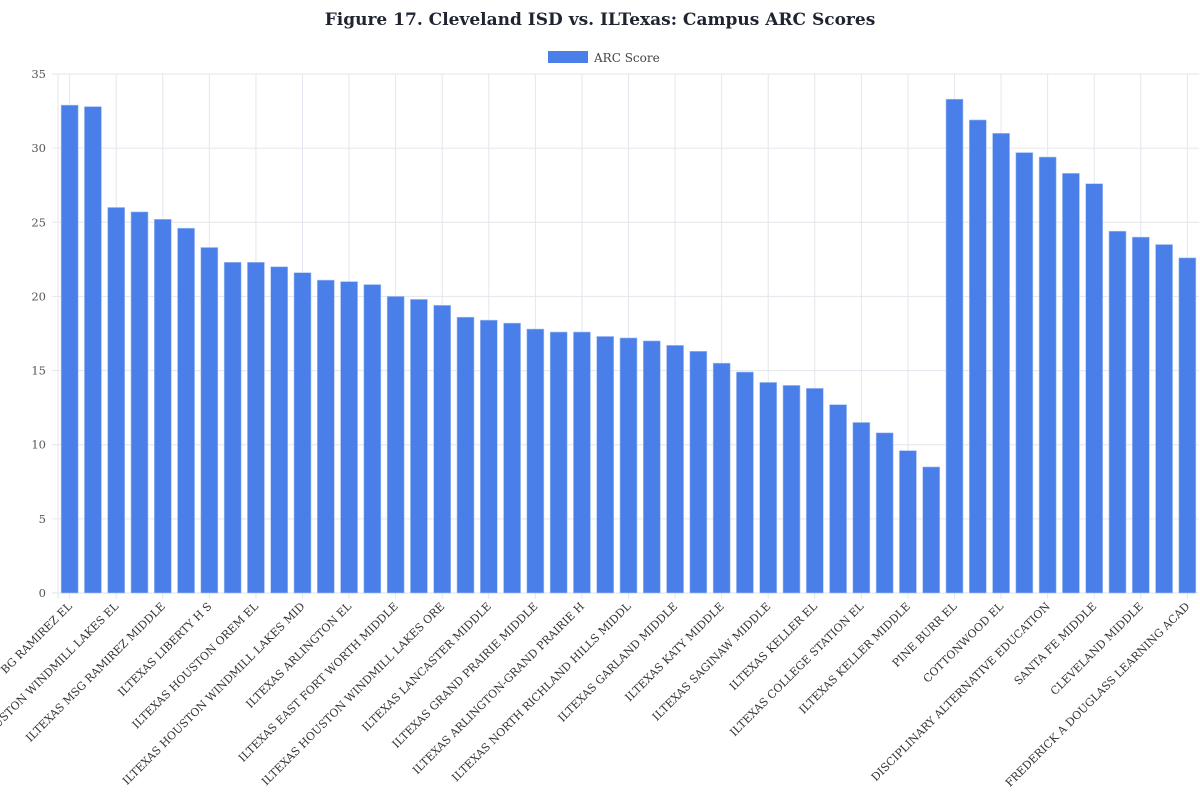 The image size is (1200, 800). I want to click on x-tick-label: ILTEXAS NORTH RICHLAND HILLS MIDDL, so click(541, 691).